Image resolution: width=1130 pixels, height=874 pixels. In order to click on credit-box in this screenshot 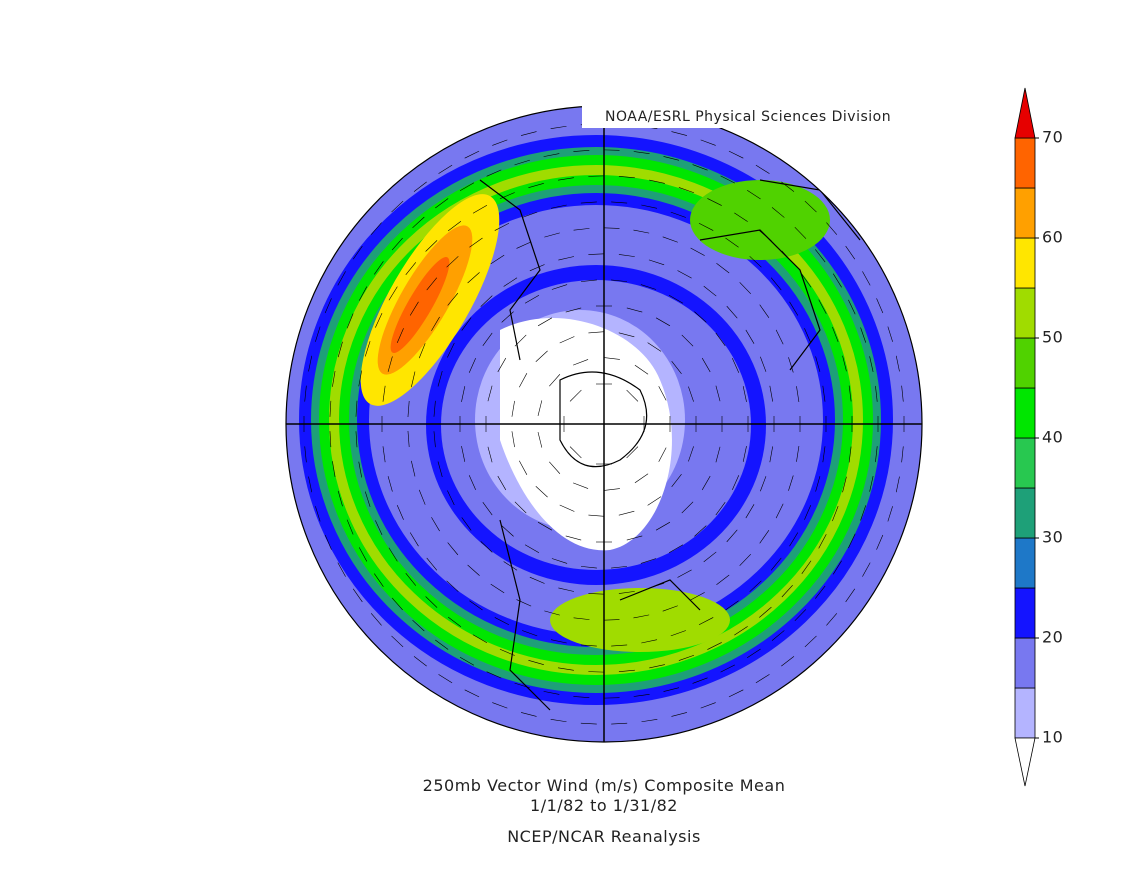, I will do `click(752, 116)`.